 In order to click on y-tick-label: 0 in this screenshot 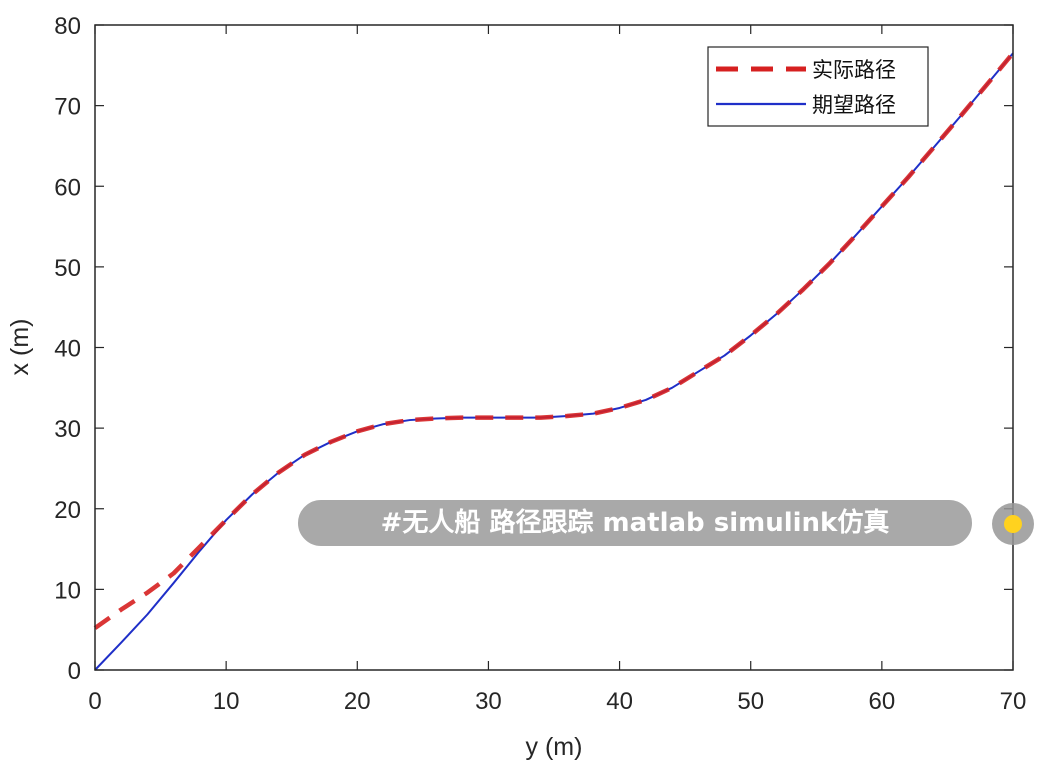, I will do `click(74, 671)`.